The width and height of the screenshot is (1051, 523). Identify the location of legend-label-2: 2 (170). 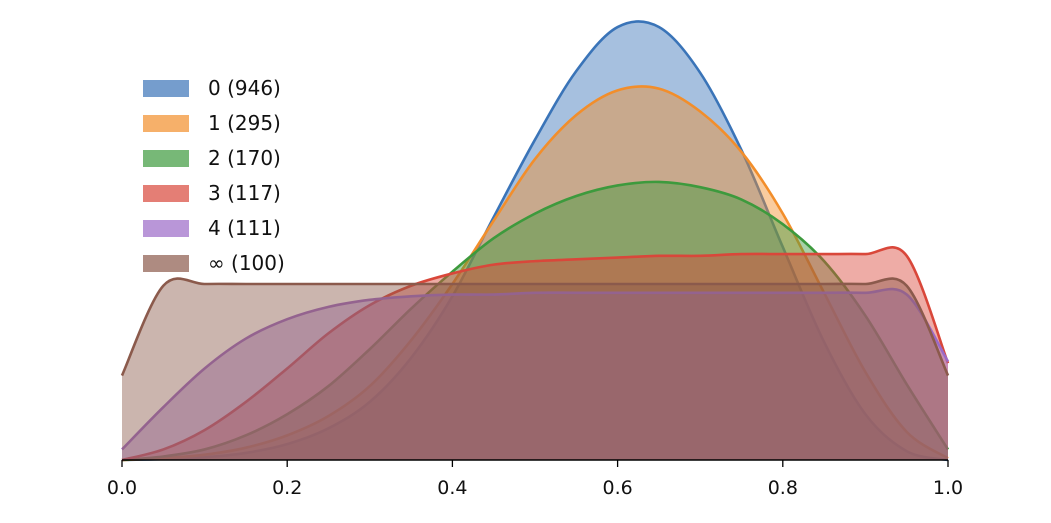
(244, 158).